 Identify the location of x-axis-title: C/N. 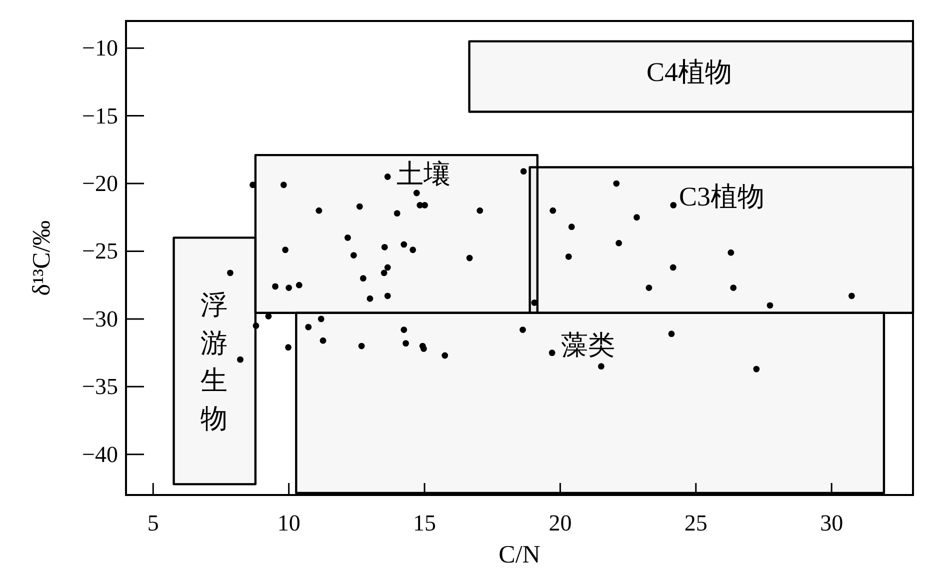
(519, 555).